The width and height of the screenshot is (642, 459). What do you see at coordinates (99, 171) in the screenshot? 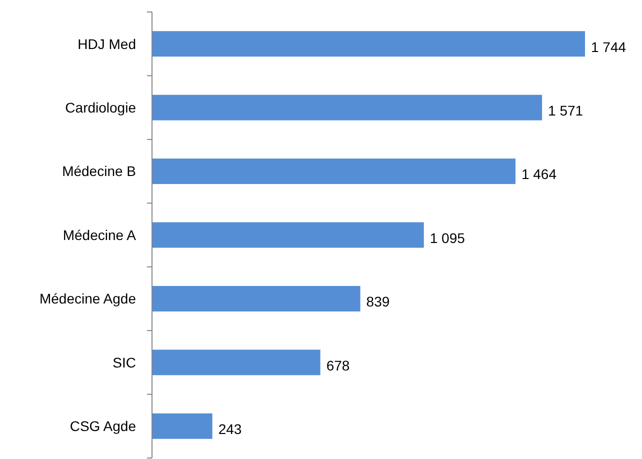
I see `y-tick-label: Médecine B` at bounding box center [99, 171].